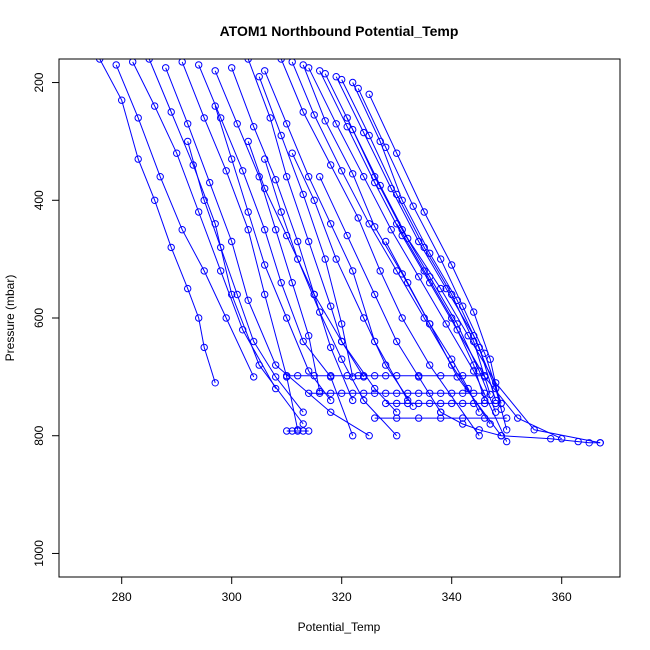 The height and width of the screenshot is (650, 650). What do you see at coordinates (342, 597) in the screenshot?
I see `x-tick-label: 320` at bounding box center [342, 597].